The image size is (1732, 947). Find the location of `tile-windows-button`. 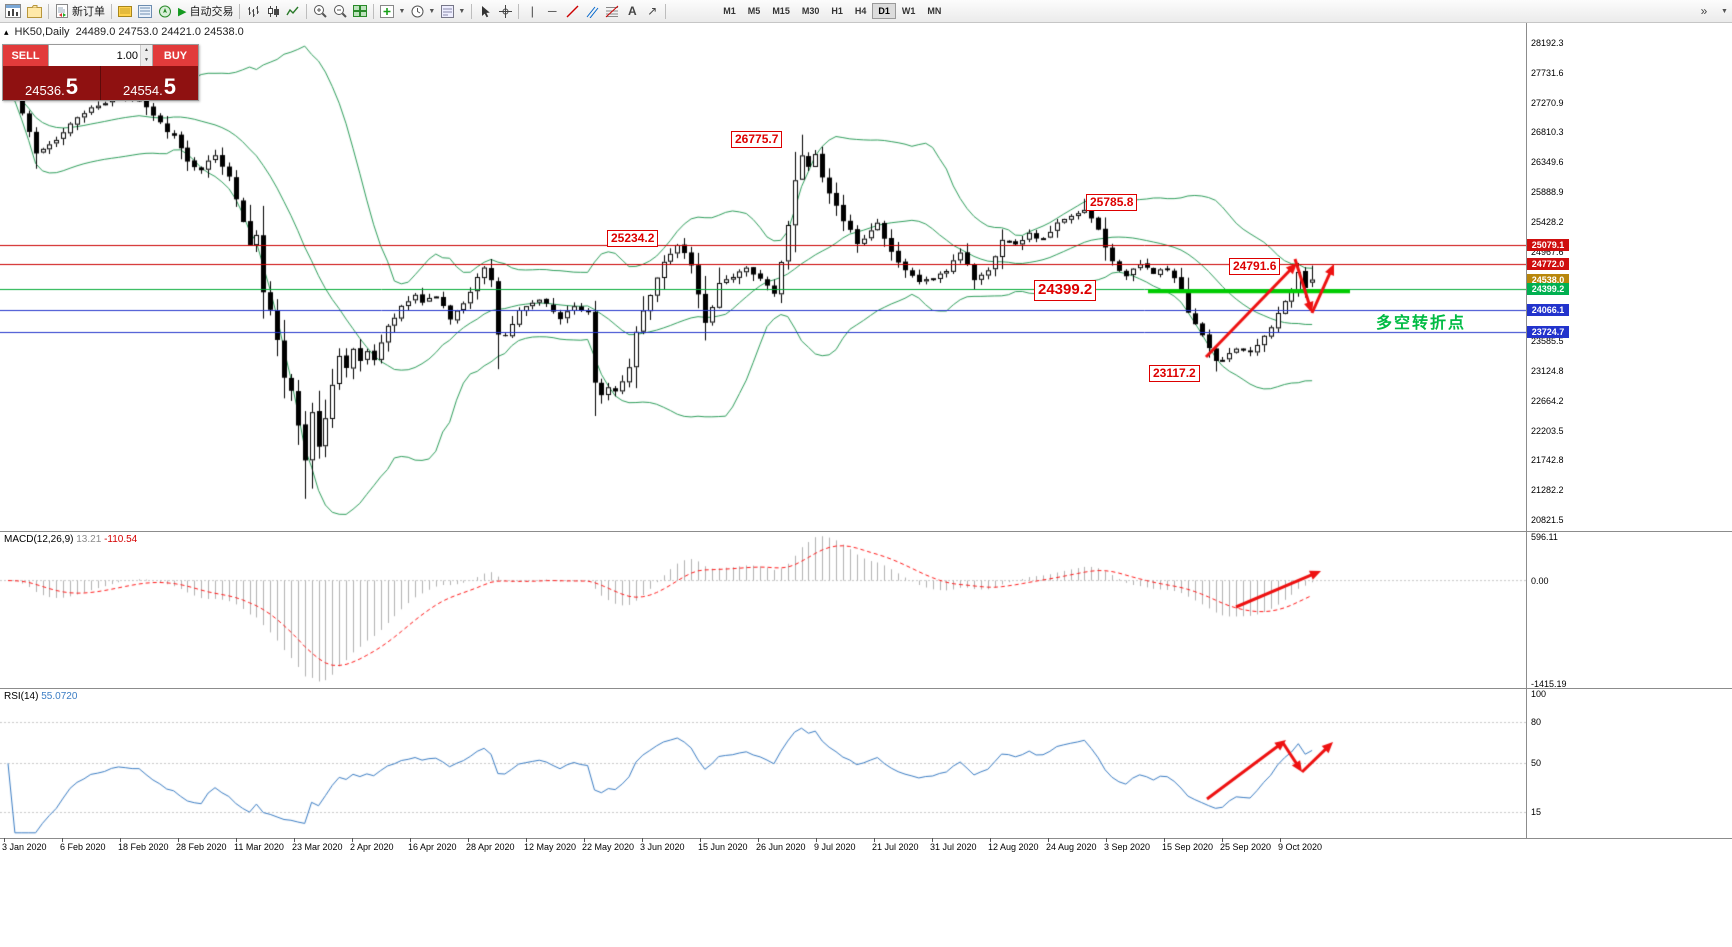

tile-windows-button is located at coordinates (360, 11).